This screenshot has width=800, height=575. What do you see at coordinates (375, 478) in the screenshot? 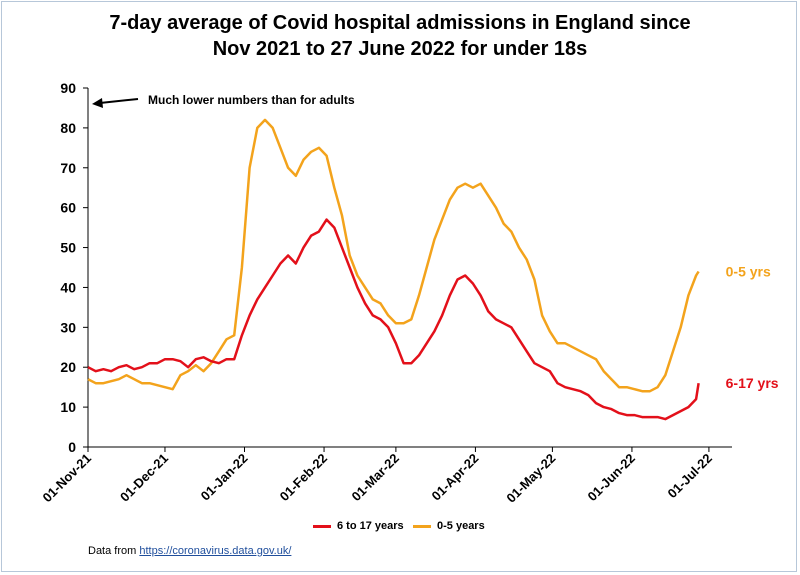
I see `x-tick-label: 01-Mar-22` at bounding box center [375, 478].